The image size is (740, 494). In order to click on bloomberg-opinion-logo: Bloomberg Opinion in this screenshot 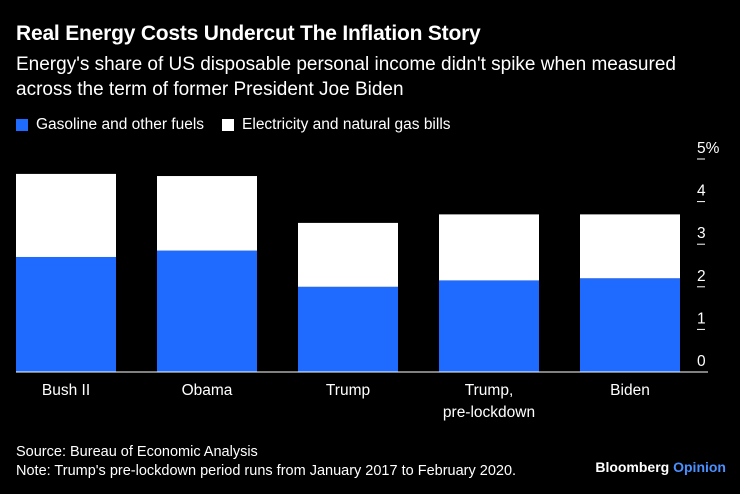, I will do `click(660, 467)`.